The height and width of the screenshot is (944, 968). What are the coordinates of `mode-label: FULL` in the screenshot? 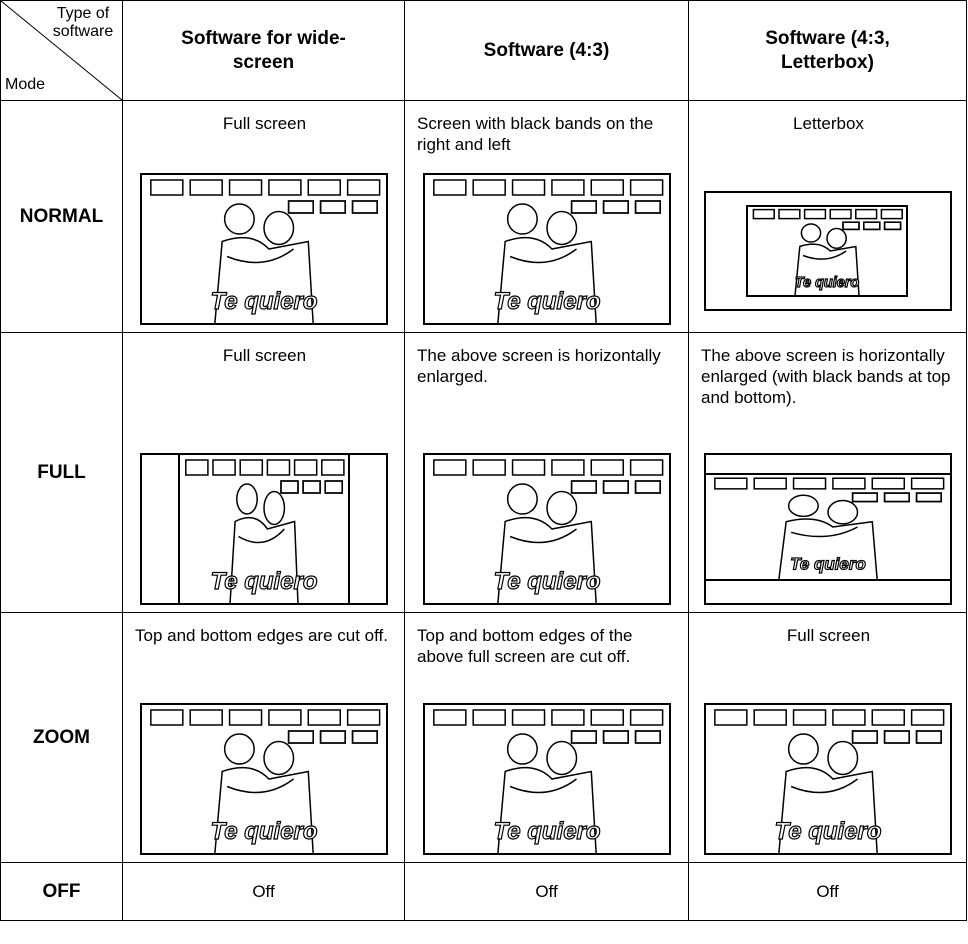 It's located at (61, 472).